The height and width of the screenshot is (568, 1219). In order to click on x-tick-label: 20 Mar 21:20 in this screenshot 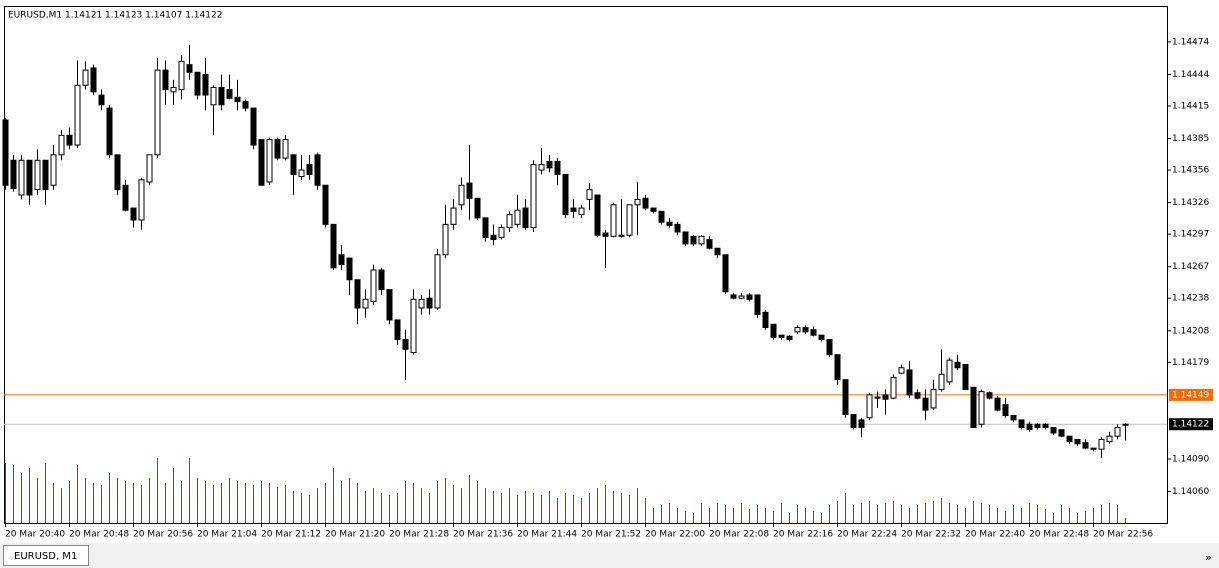, I will do `click(355, 535)`.